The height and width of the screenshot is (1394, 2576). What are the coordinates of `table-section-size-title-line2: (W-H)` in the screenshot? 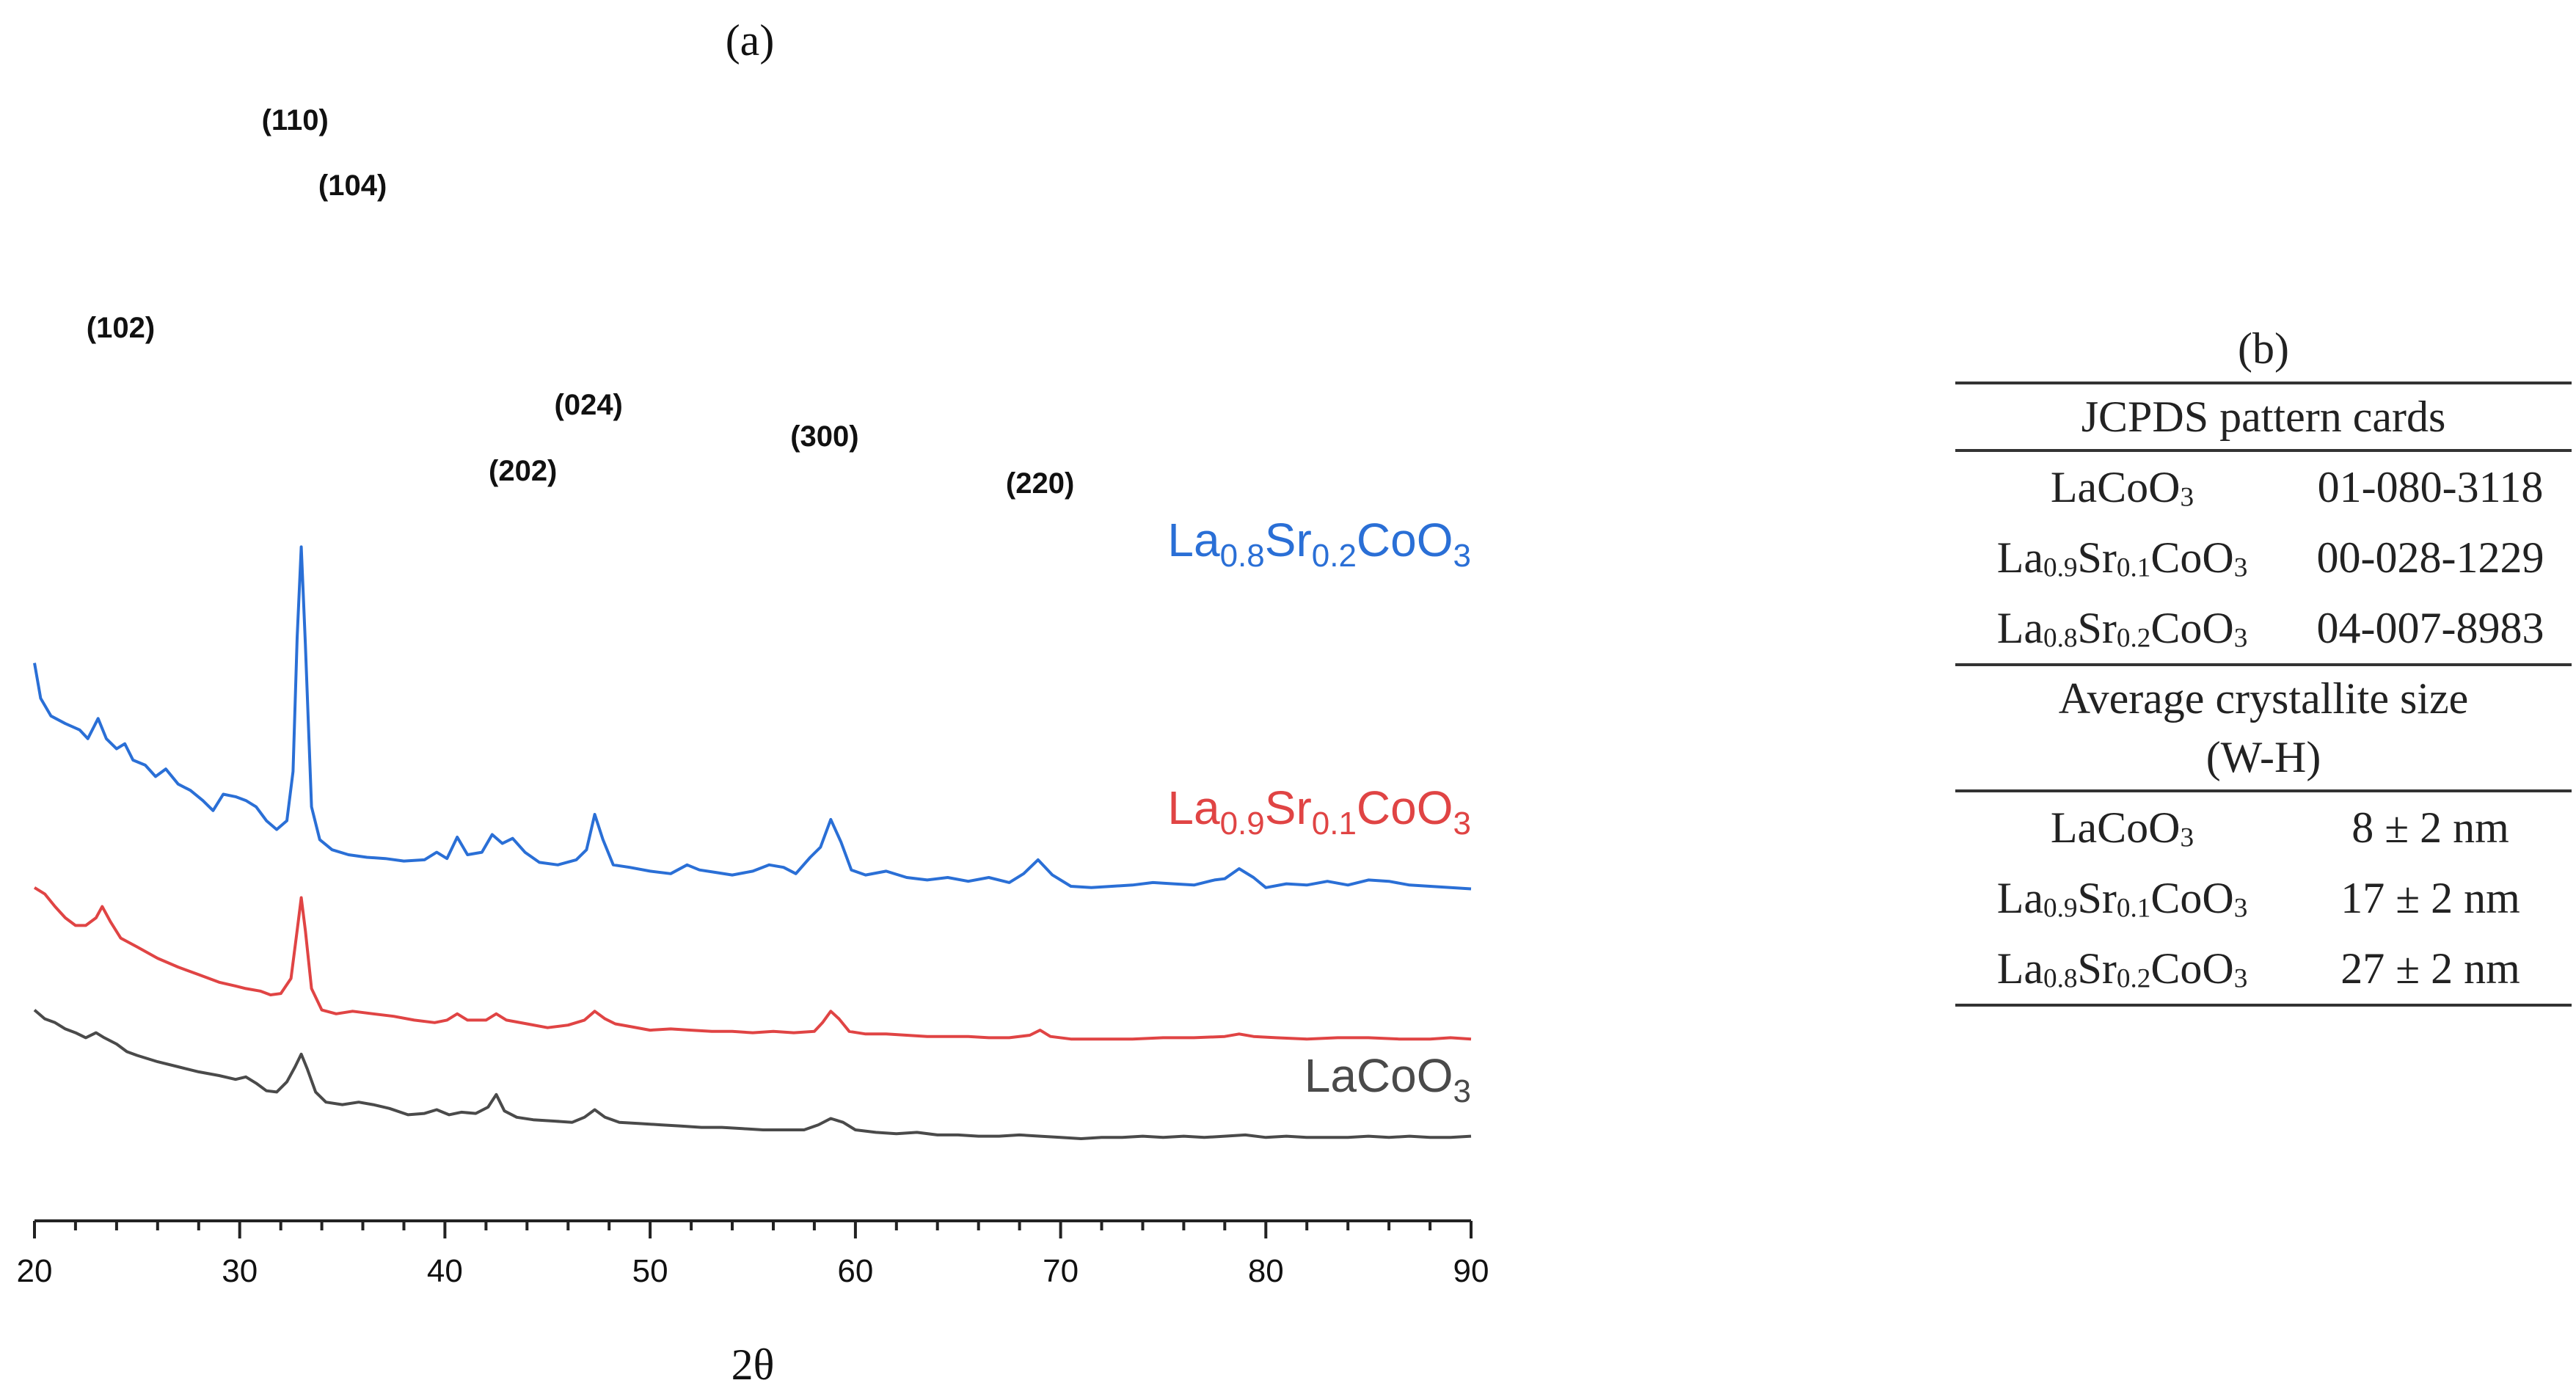 It's located at (2263, 757).